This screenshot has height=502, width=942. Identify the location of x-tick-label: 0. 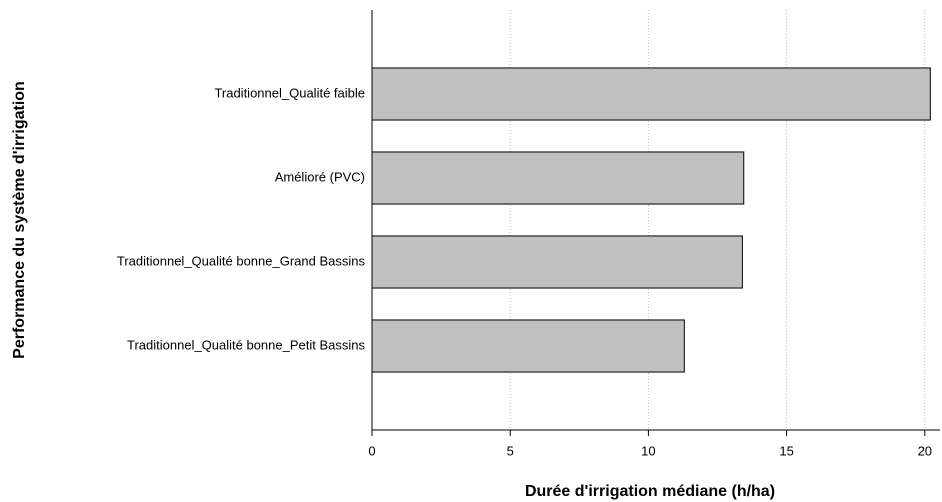
(371, 450).